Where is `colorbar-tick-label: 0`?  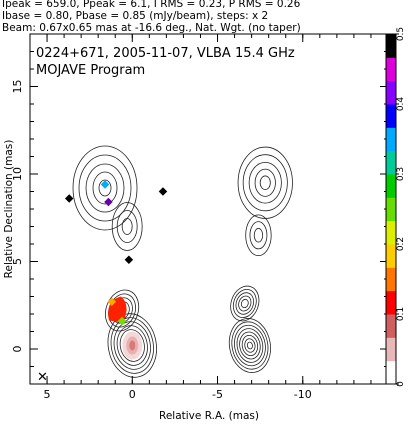
colorbar-tick-label: 0 is located at coordinates (401, 384).